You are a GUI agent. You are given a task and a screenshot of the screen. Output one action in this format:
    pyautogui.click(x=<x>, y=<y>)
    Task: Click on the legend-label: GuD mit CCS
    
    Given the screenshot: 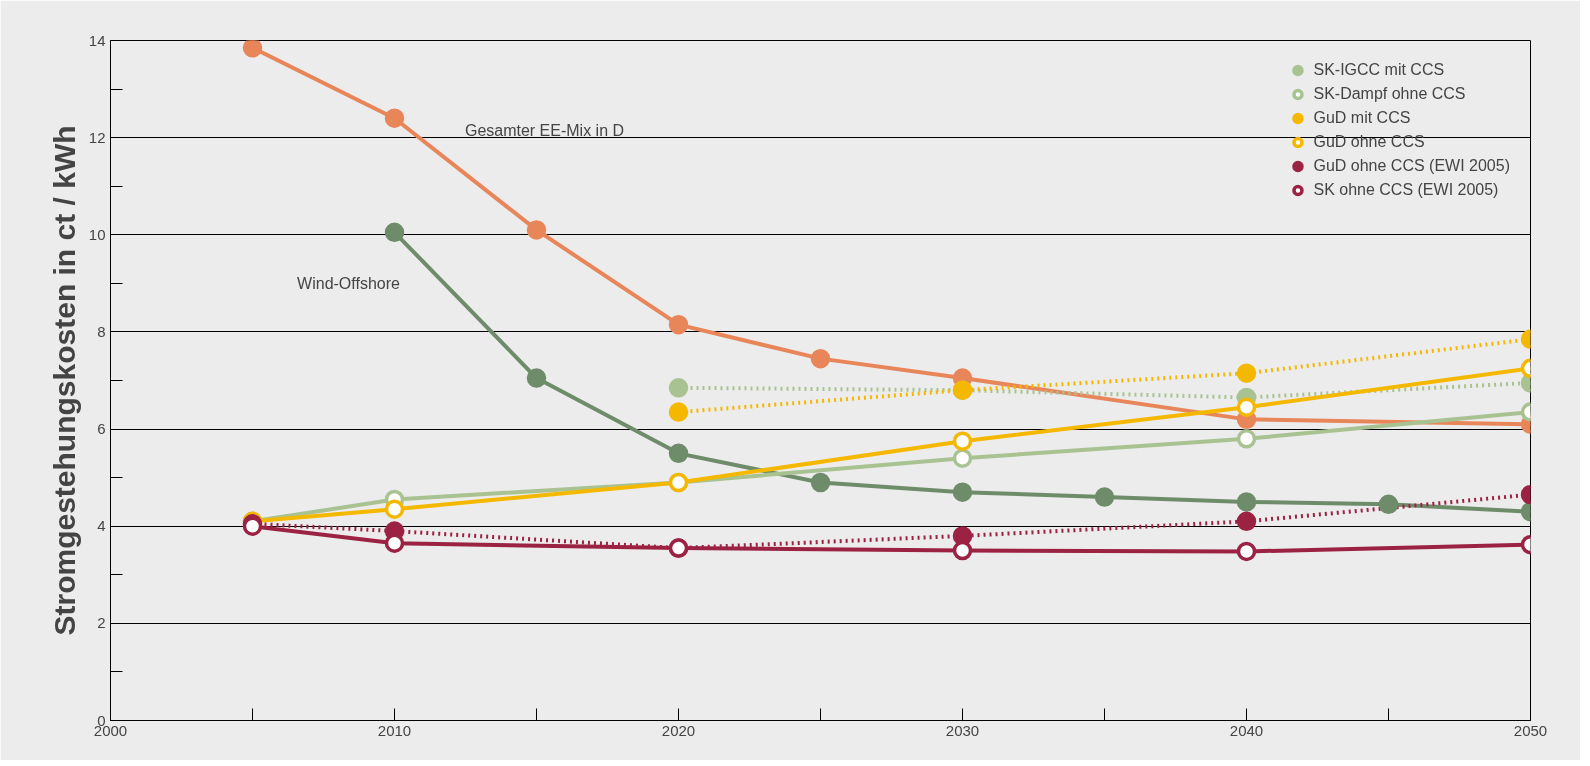 What is the action you would take?
    pyautogui.click(x=1362, y=118)
    